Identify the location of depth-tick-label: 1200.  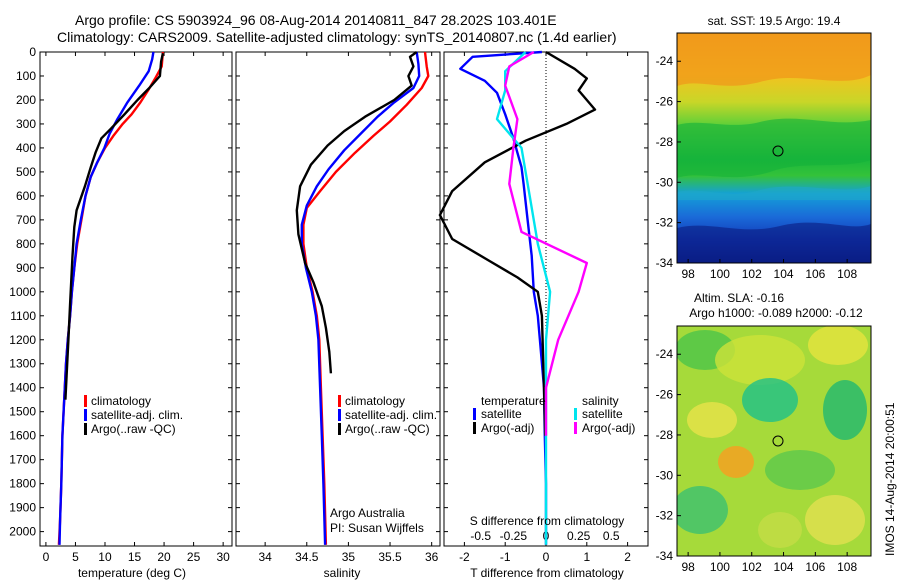
(22, 340).